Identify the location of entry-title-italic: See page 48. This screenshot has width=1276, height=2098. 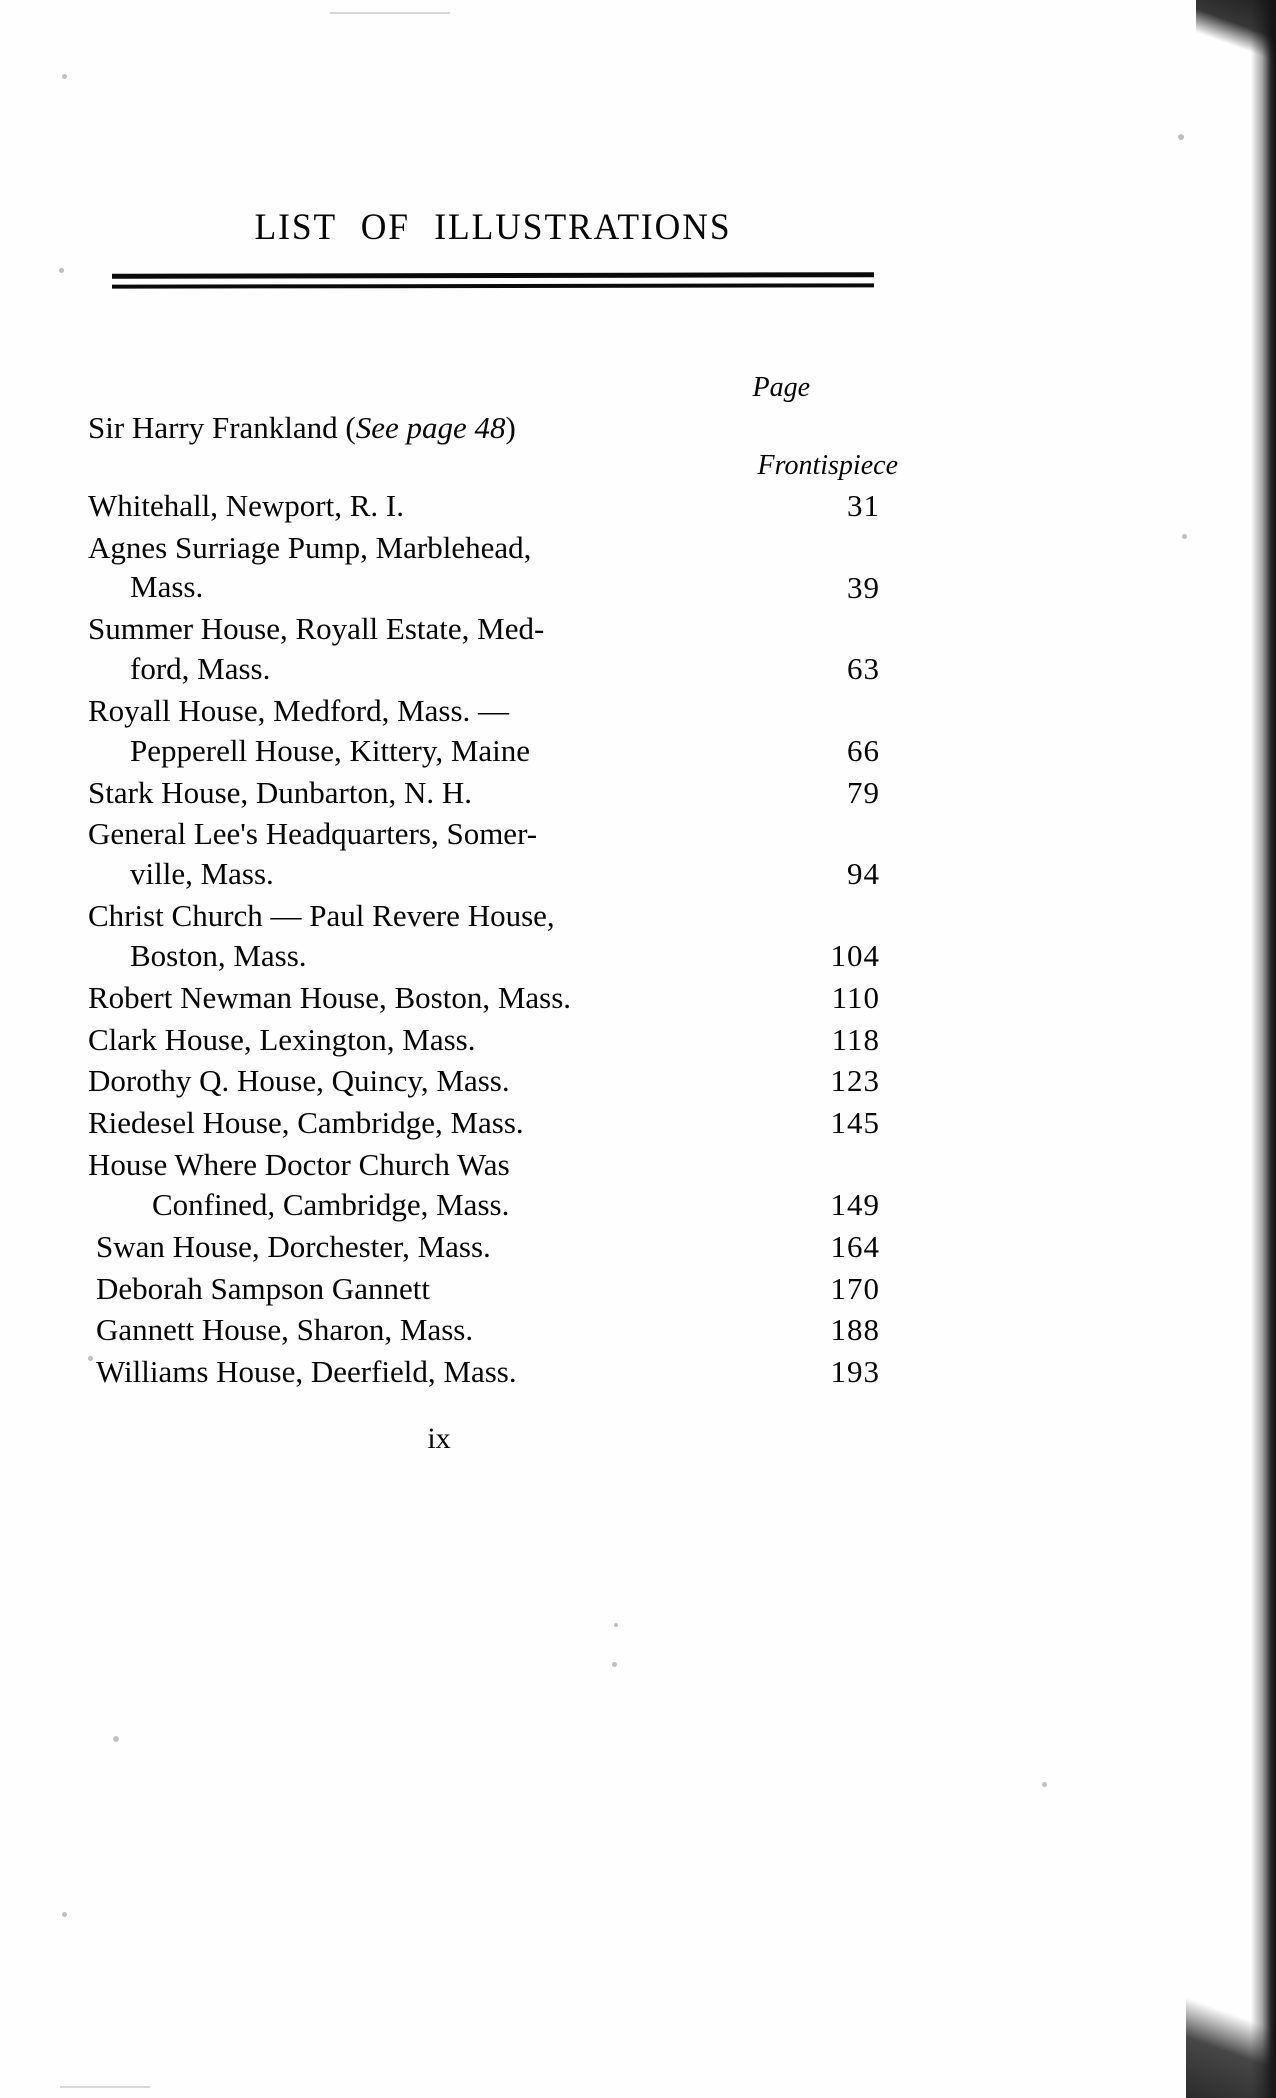
(430, 427).